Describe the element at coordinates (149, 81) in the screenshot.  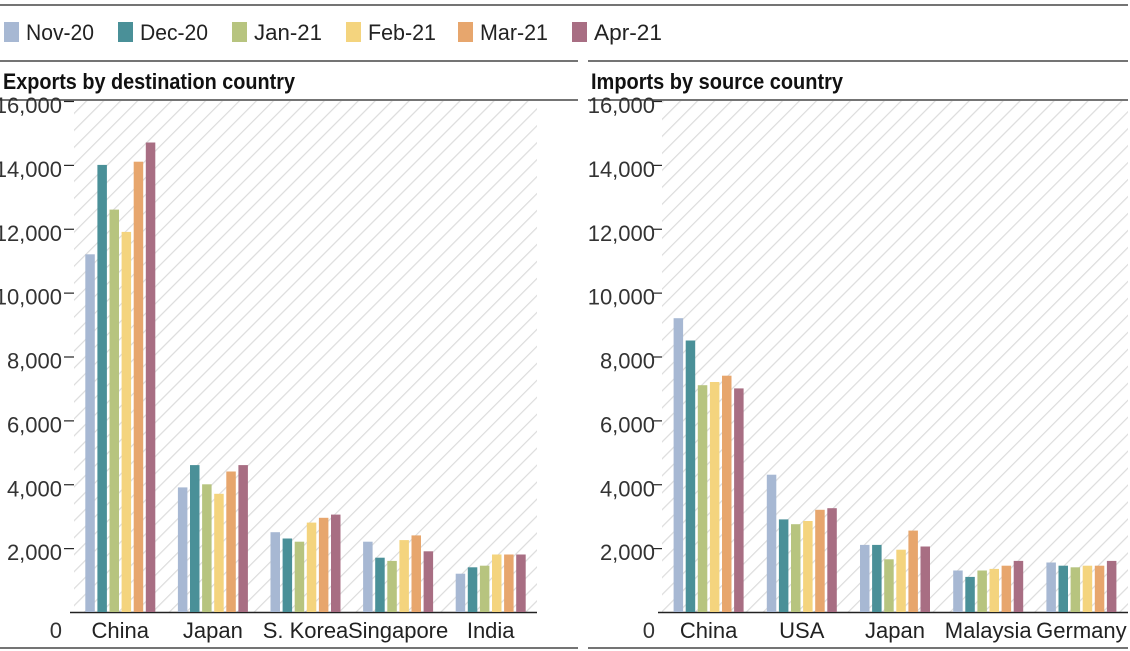
I see `chart-title: Exports by destination country` at that location.